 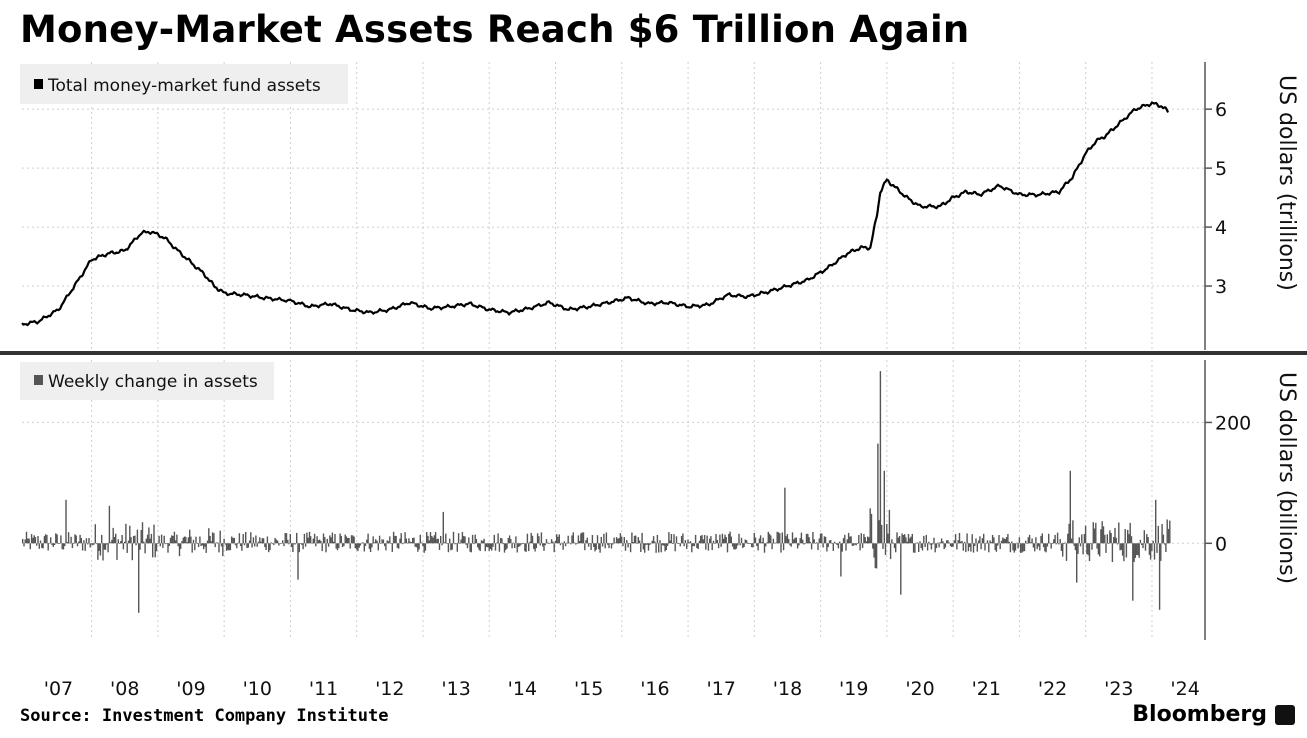 I want to click on x-tick-label: '19, so click(x=853, y=689).